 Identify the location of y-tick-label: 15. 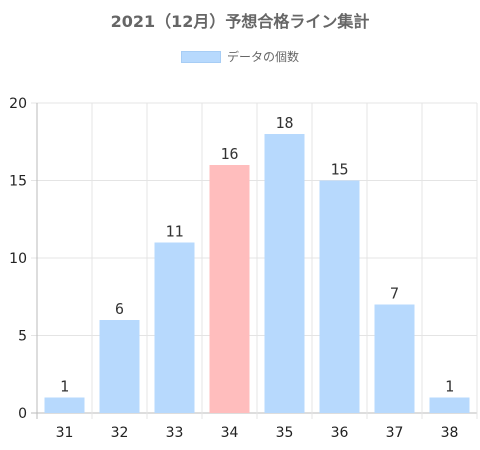
(18, 182).